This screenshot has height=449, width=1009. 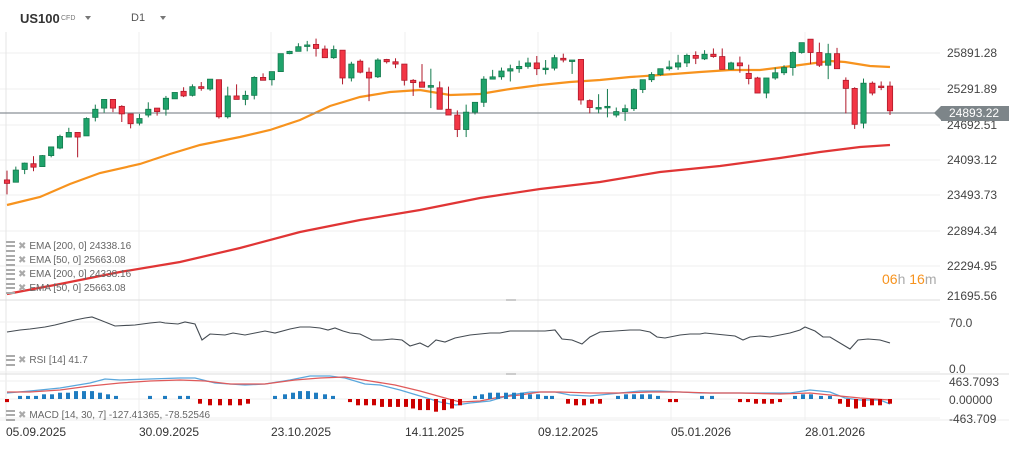 I want to click on countdown-minutes: 16, so click(x=917, y=279).